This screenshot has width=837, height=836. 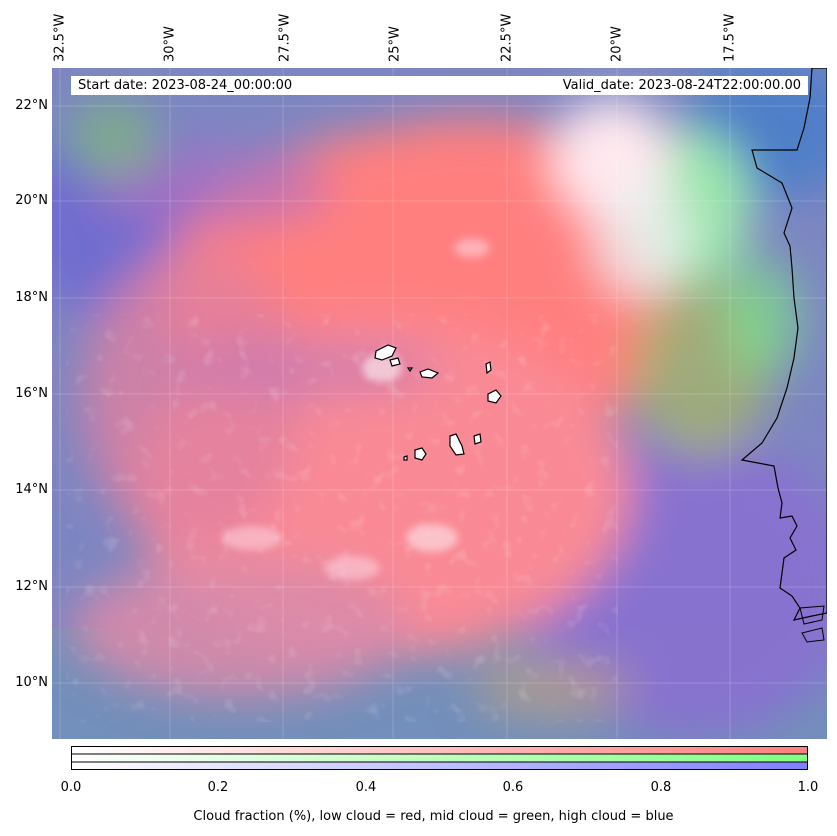 I want to click on cloud-texture, so click(x=356, y=409).